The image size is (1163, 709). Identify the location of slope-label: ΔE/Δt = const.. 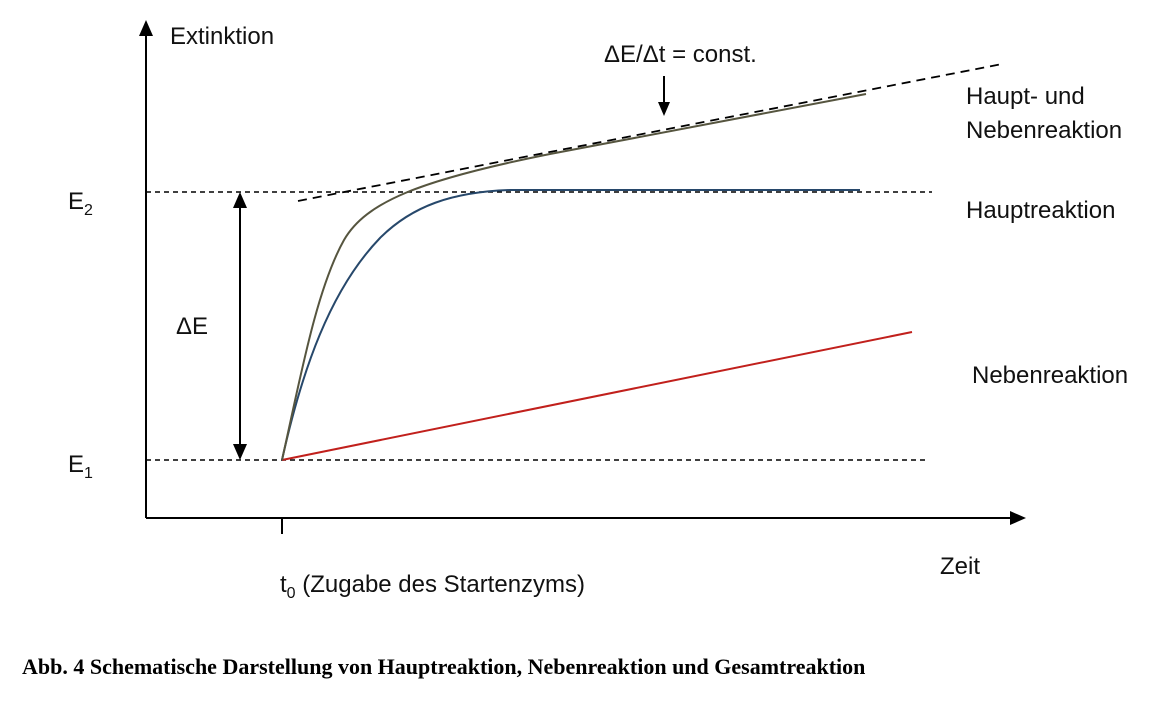
(680, 54).